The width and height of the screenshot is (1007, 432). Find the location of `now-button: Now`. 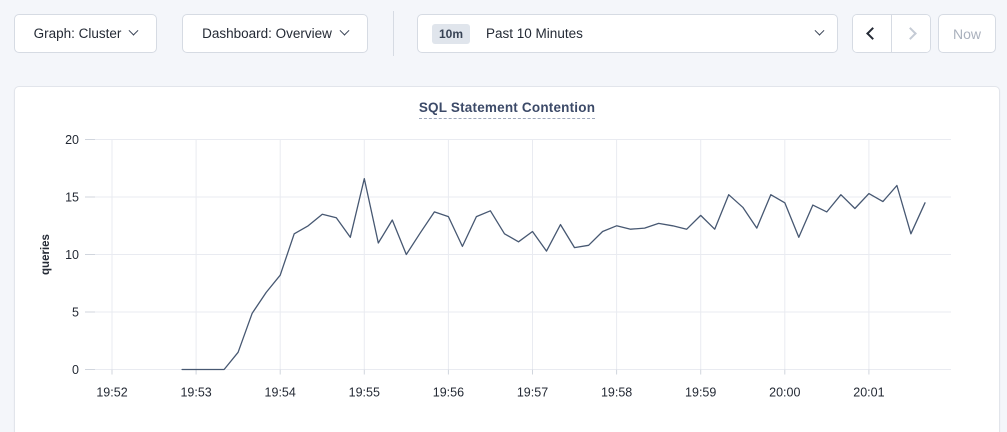

now-button: Now is located at coordinates (967, 33).